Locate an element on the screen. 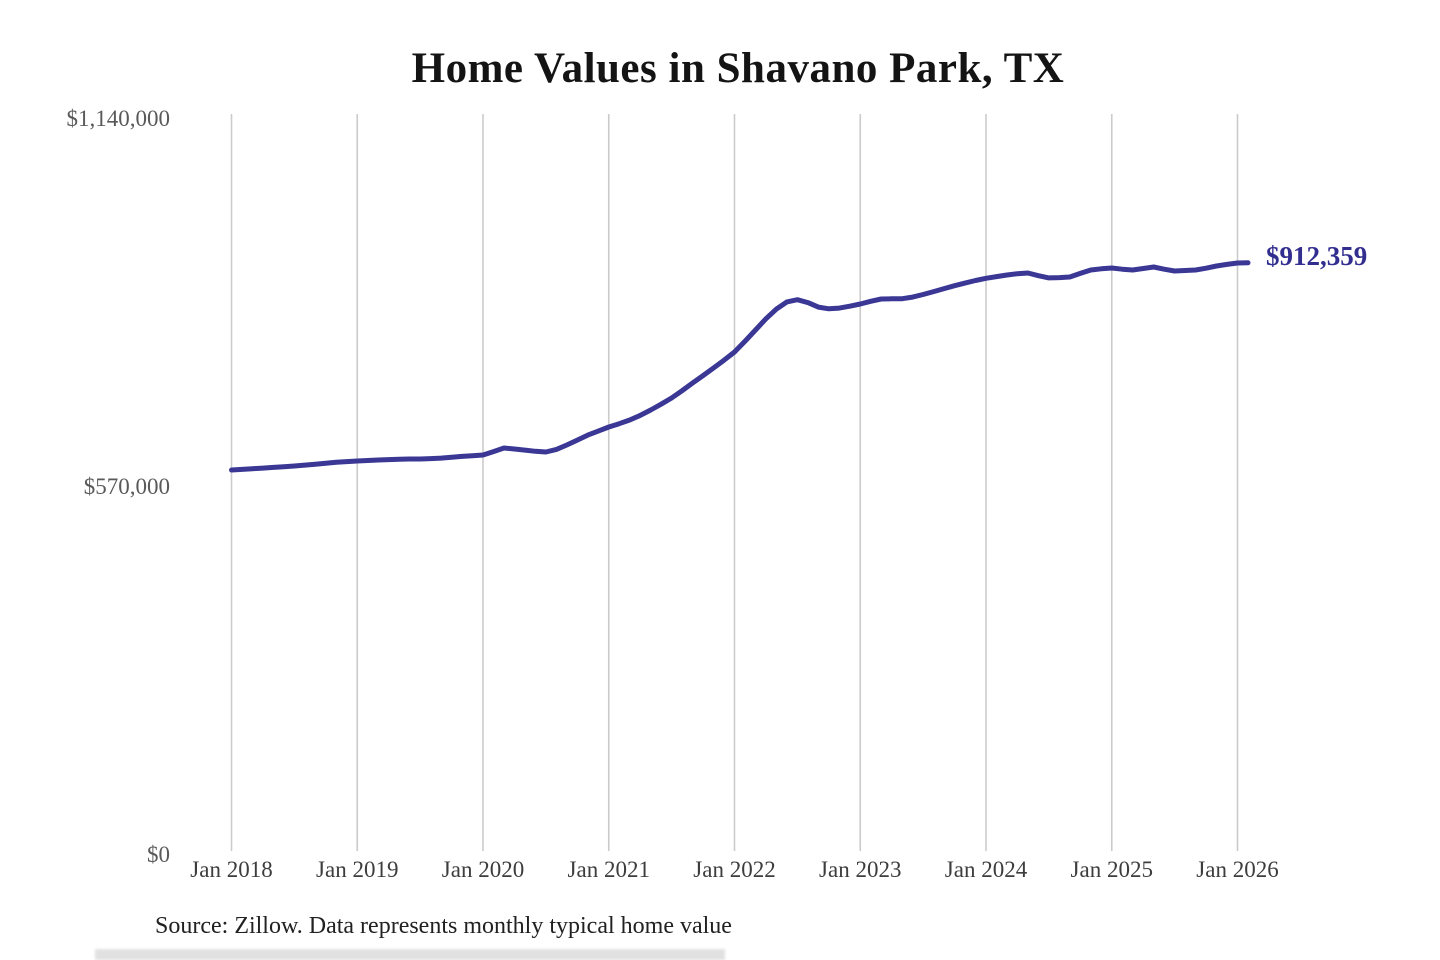 This screenshot has width=1440, height=960. x-axis-label: Jan 2019 is located at coordinates (357, 869).